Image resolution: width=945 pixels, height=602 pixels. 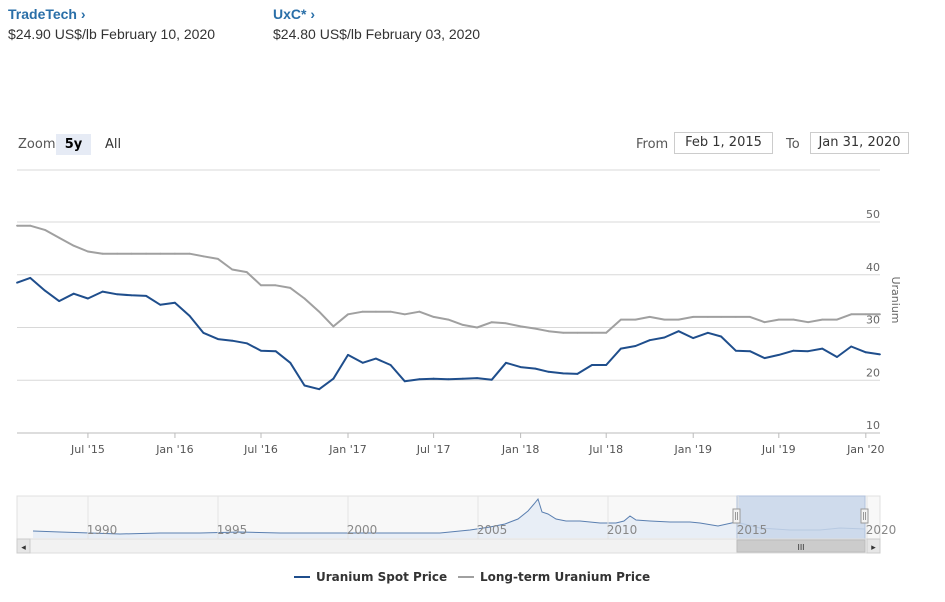 I want to click on uxc-price: $24.80 US$/lb February 03, 2020, so click(x=377, y=34).